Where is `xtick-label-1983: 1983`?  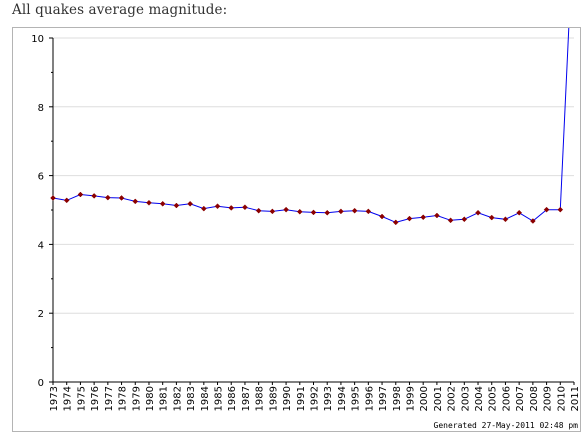 xtick-label-1983: 1983 is located at coordinates (191, 398).